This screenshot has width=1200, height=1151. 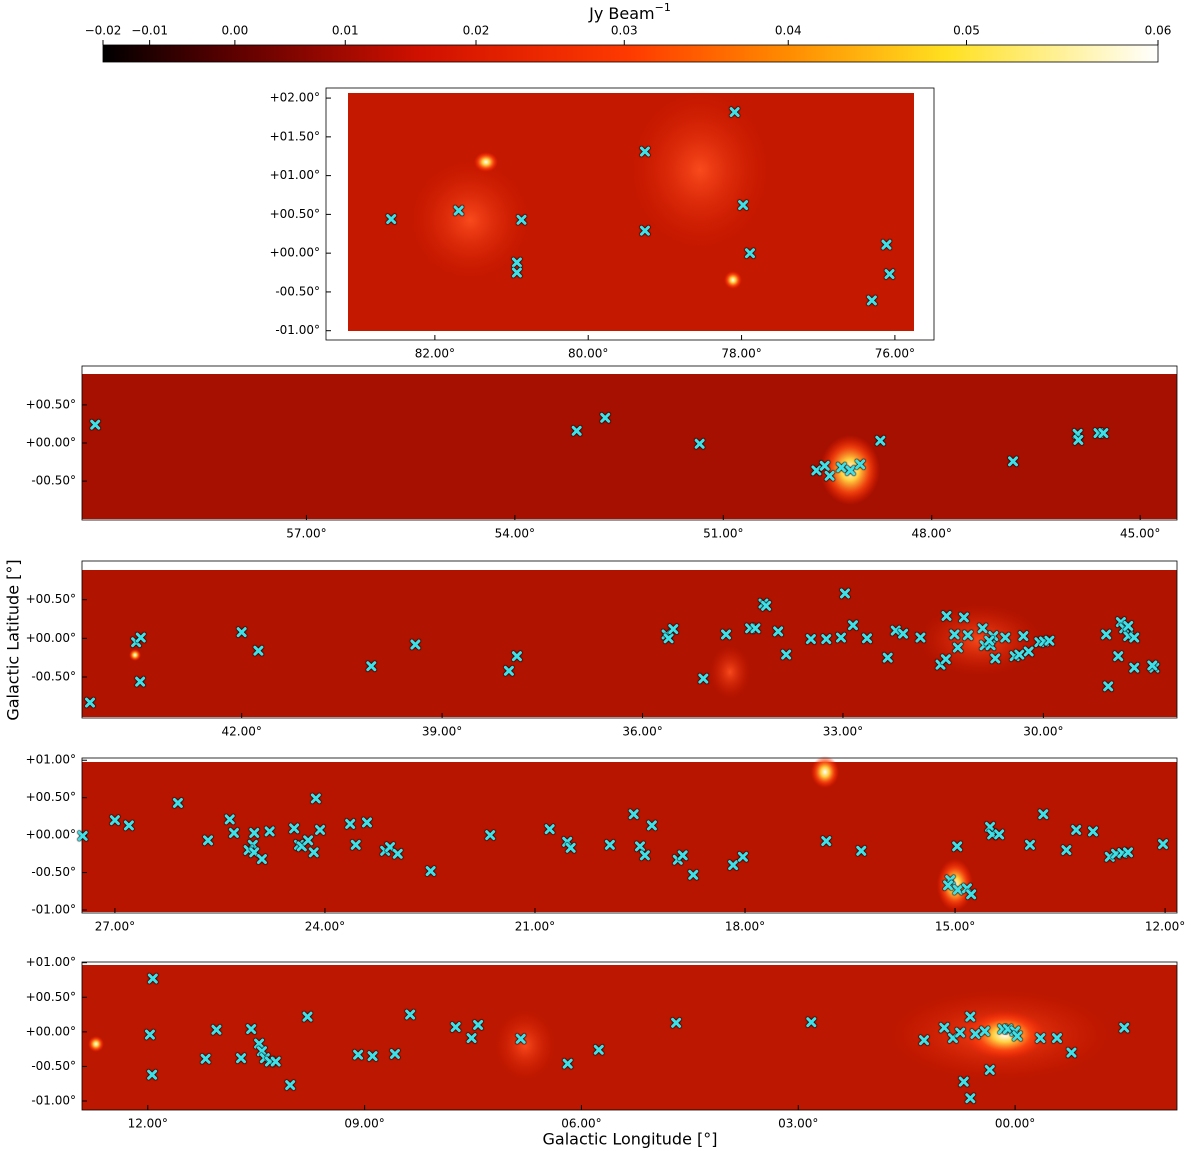 I want to click on colorbar-scale, so click(x=630, y=53).